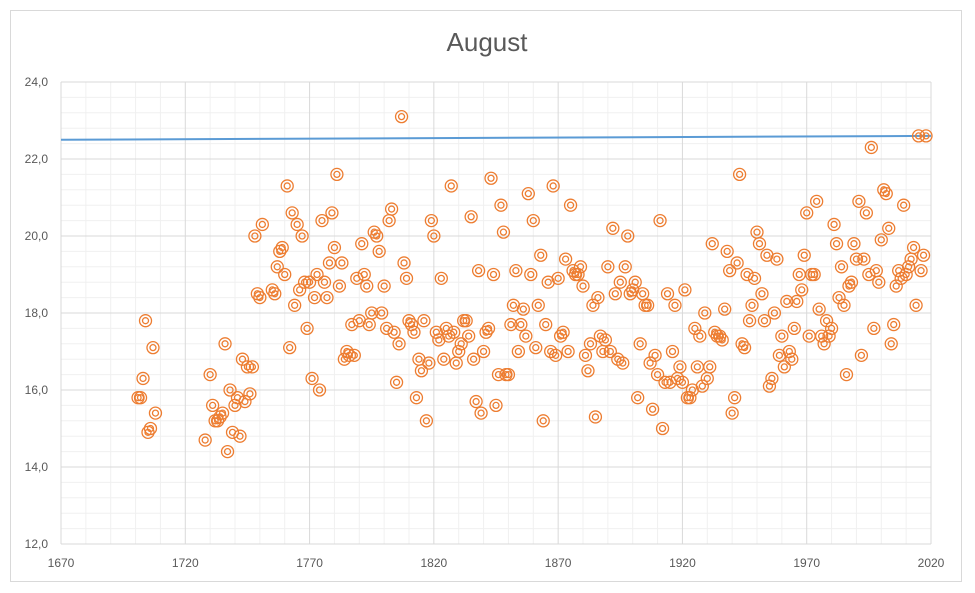 The height and width of the screenshot is (593, 975). What do you see at coordinates (37, 544) in the screenshot?
I see `y-tick-label: 12,0` at bounding box center [37, 544].